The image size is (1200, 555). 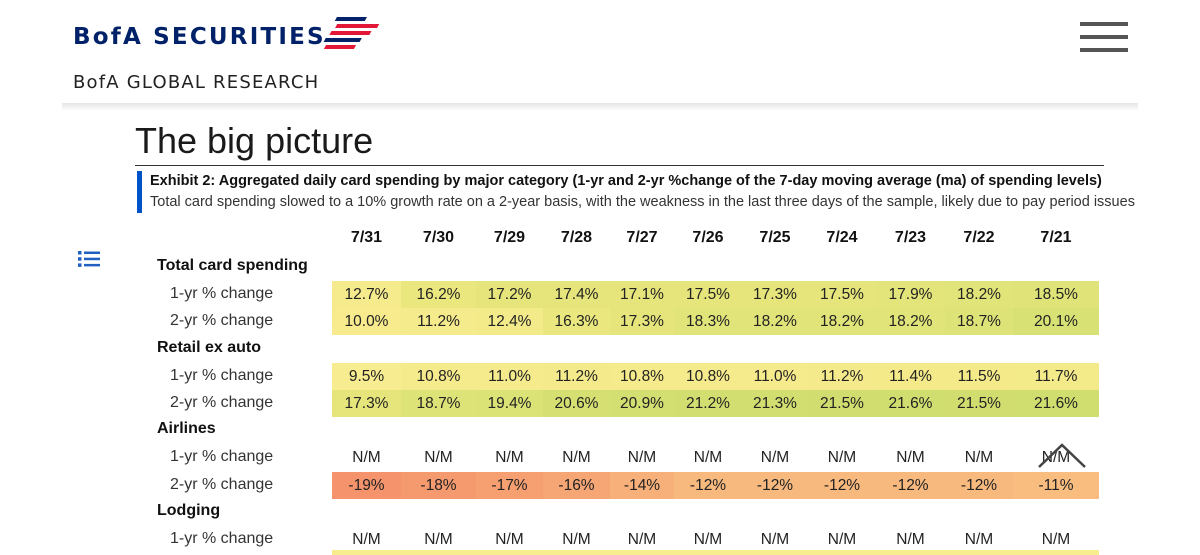 What do you see at coordinates (910, 295) in the screenshot?
I see `table-cell: 17.9%` at bounding box center [910, 295].